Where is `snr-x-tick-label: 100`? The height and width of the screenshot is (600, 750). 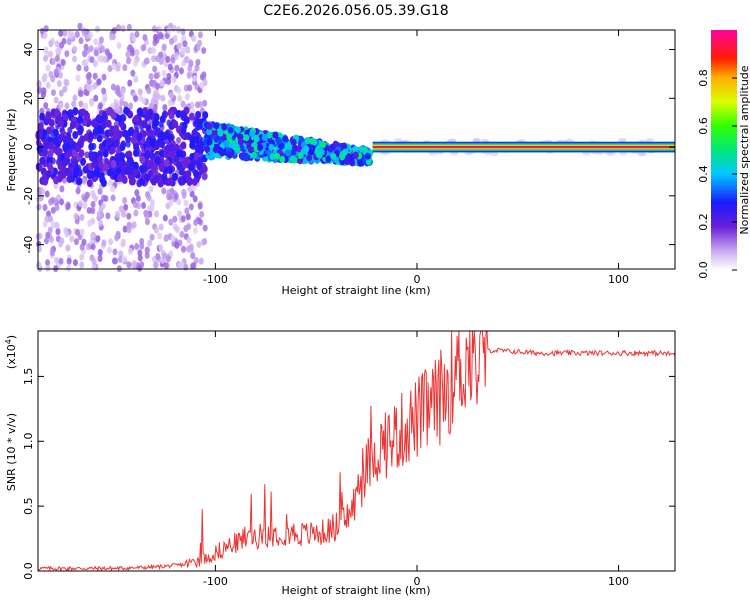
snr-x-tick-label: 100 is located at coordinates (618, 581).